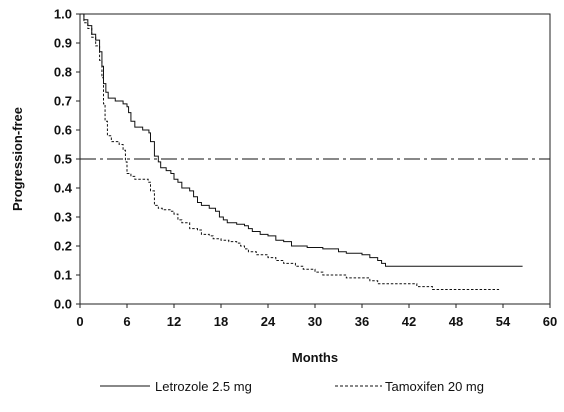 The width and height of the screenshot is (564, 412). What do you see at coordinates (63, 130) in the screenshot?
I see `y-tick-label: 0.6` at bounding box center [63, 130].